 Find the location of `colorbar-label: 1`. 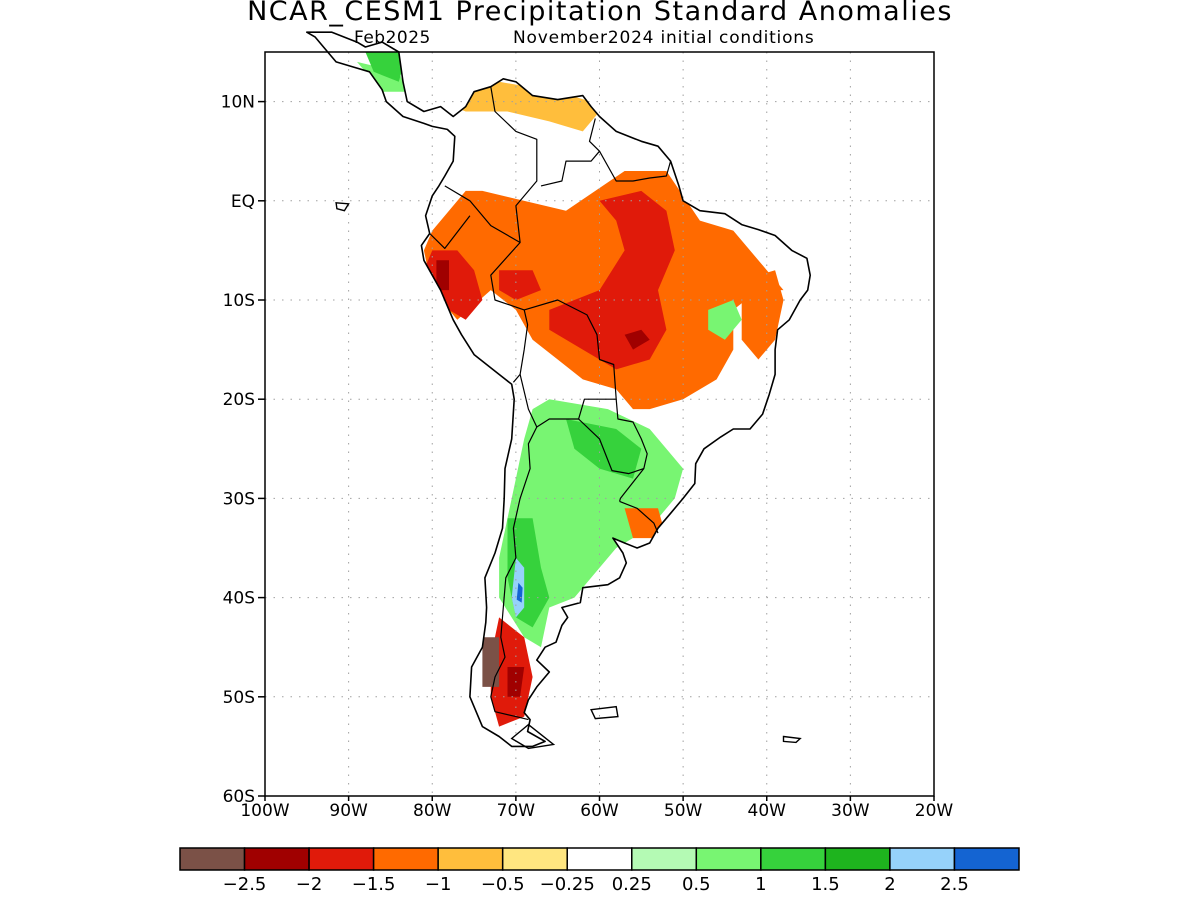

colorbar-label: 1 is located at coordinates (760, 884).